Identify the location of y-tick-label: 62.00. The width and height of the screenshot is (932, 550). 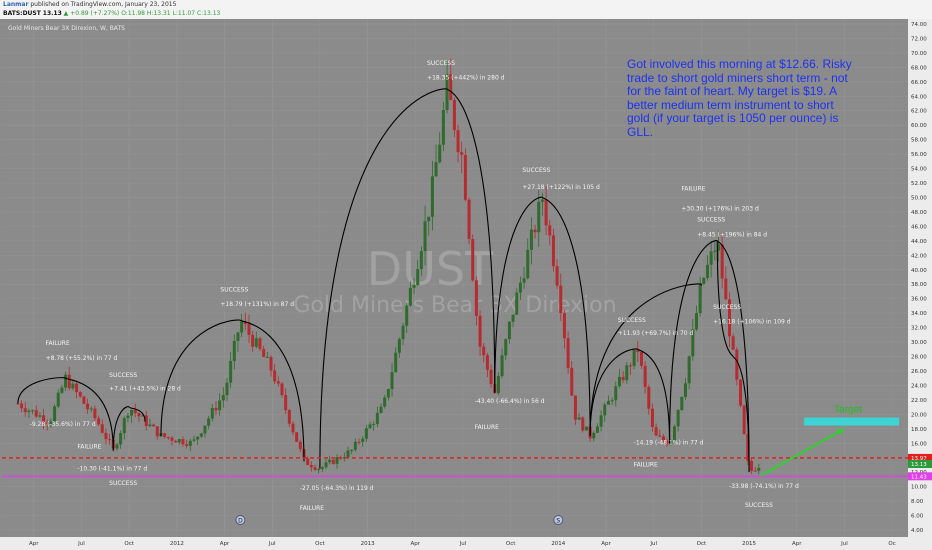
(919, 112).